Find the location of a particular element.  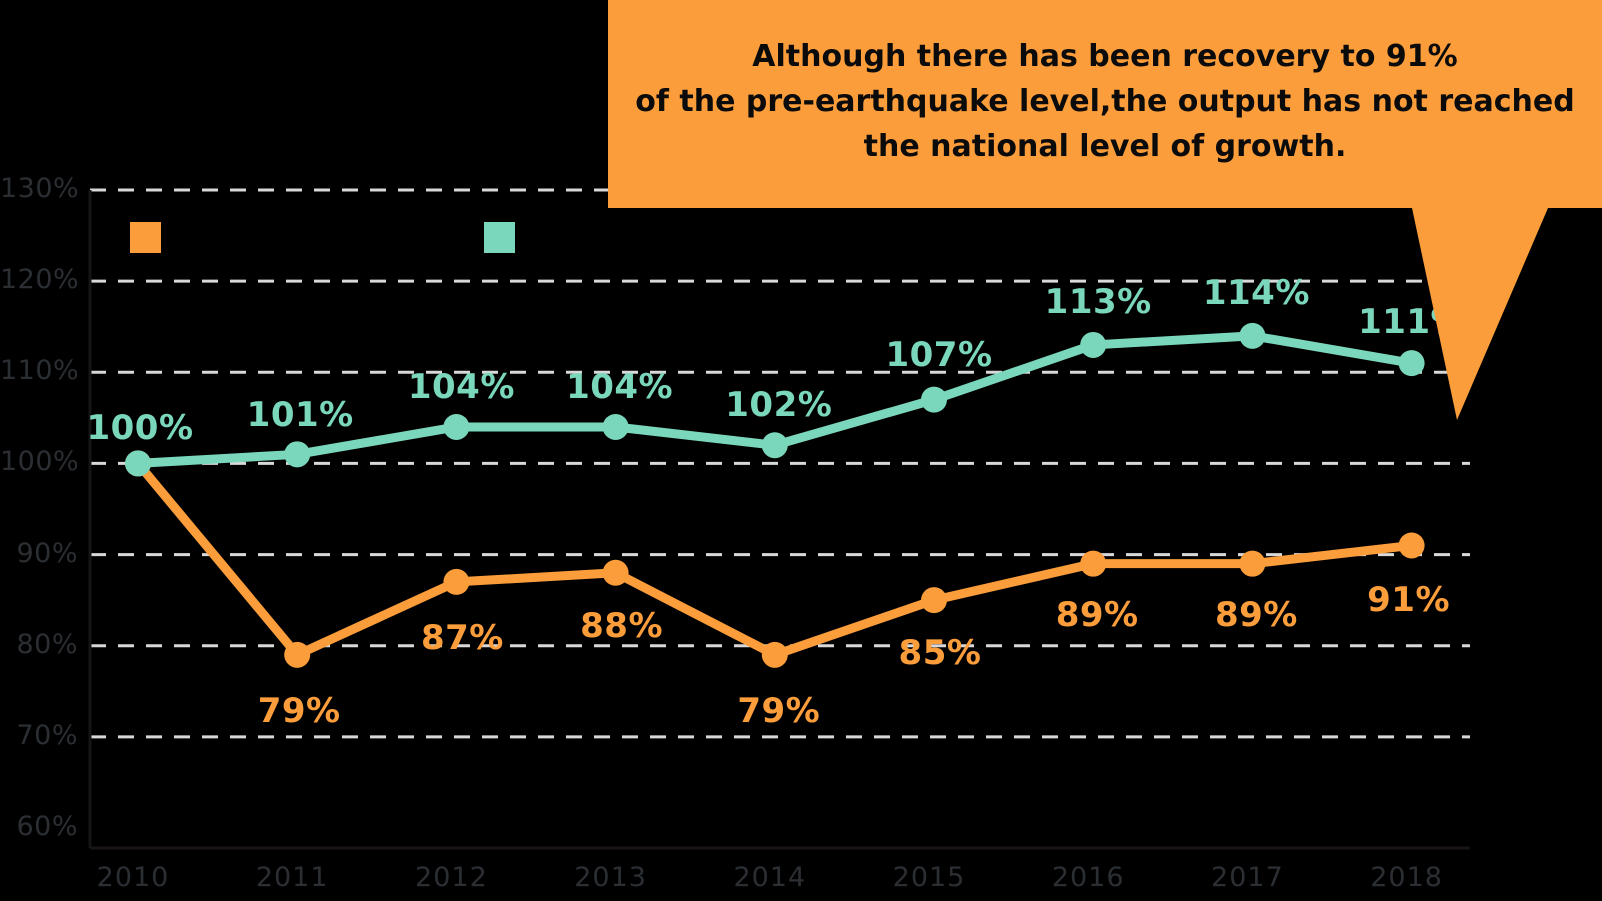

y-axis-tick-label: 130% is located at coordinates (40, 188).